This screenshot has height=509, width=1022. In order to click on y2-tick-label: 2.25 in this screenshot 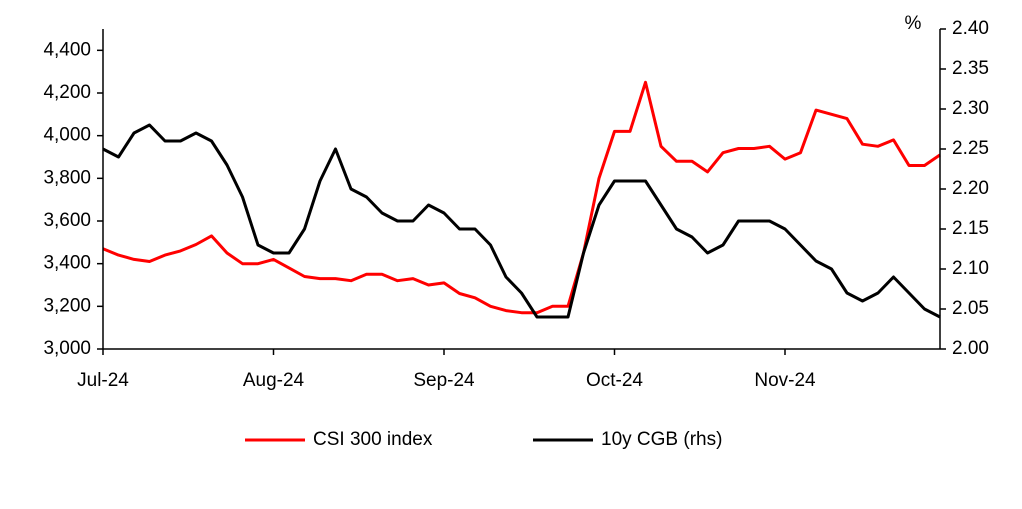, I will do `click(970, 148)`.